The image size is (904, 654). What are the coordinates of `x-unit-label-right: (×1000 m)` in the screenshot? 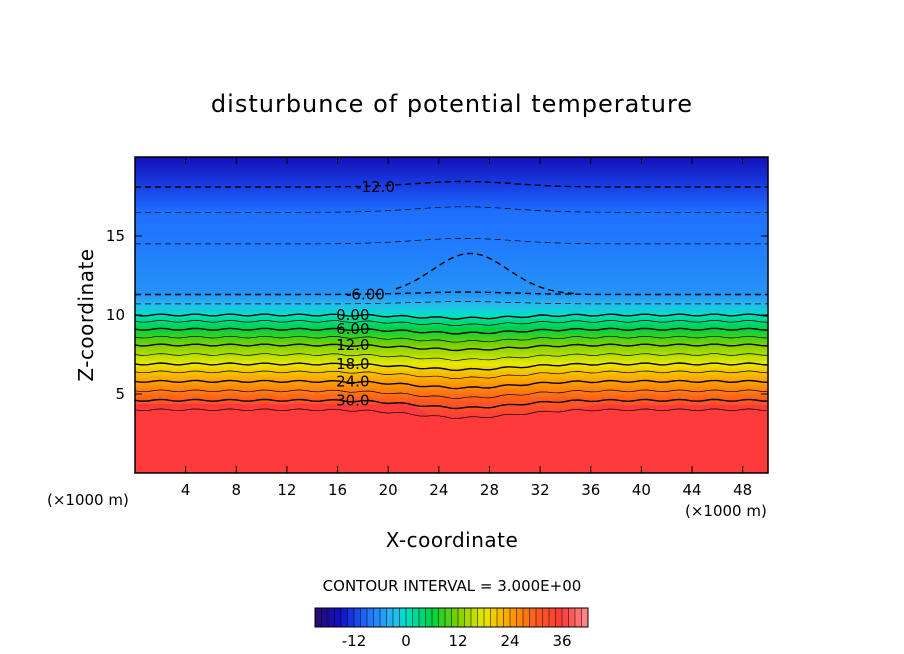 It's located at (726, 511).